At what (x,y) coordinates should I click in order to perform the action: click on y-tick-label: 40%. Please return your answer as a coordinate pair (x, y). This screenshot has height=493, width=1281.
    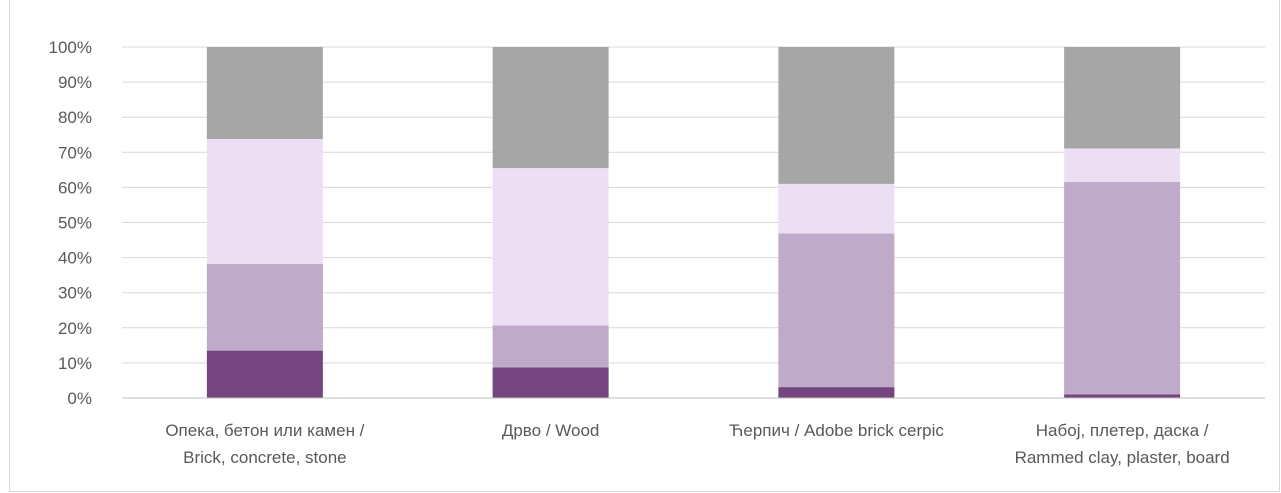
    Looking at the image, I should click on (75, 258).